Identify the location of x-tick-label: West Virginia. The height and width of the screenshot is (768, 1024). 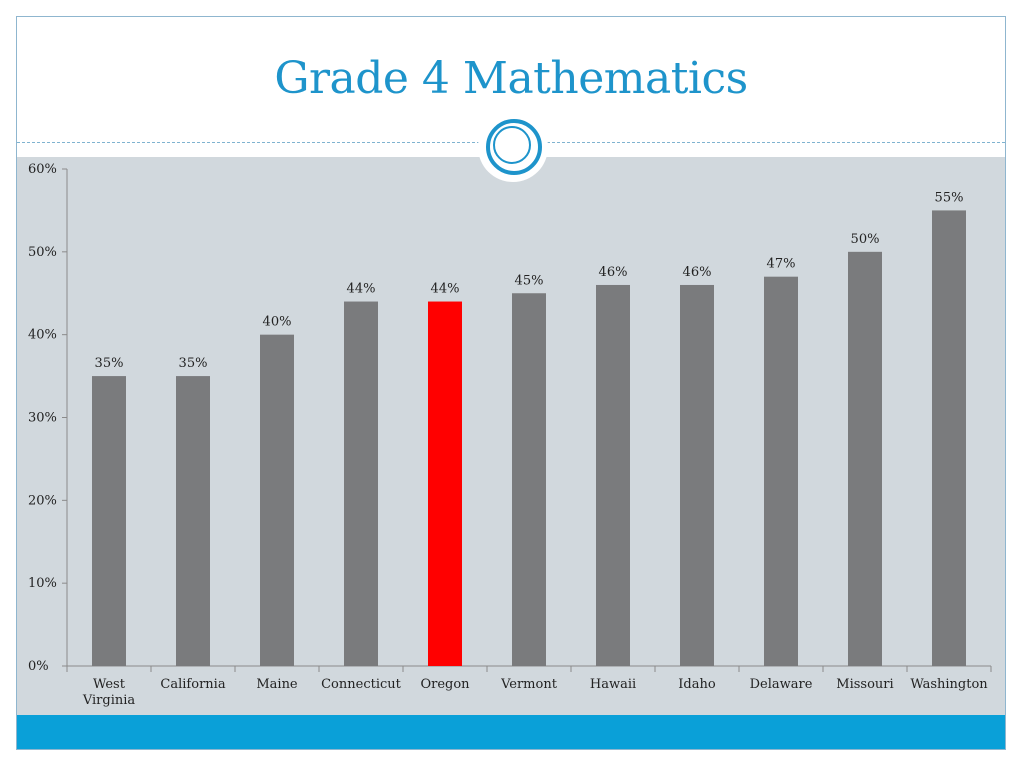
(109, 692).